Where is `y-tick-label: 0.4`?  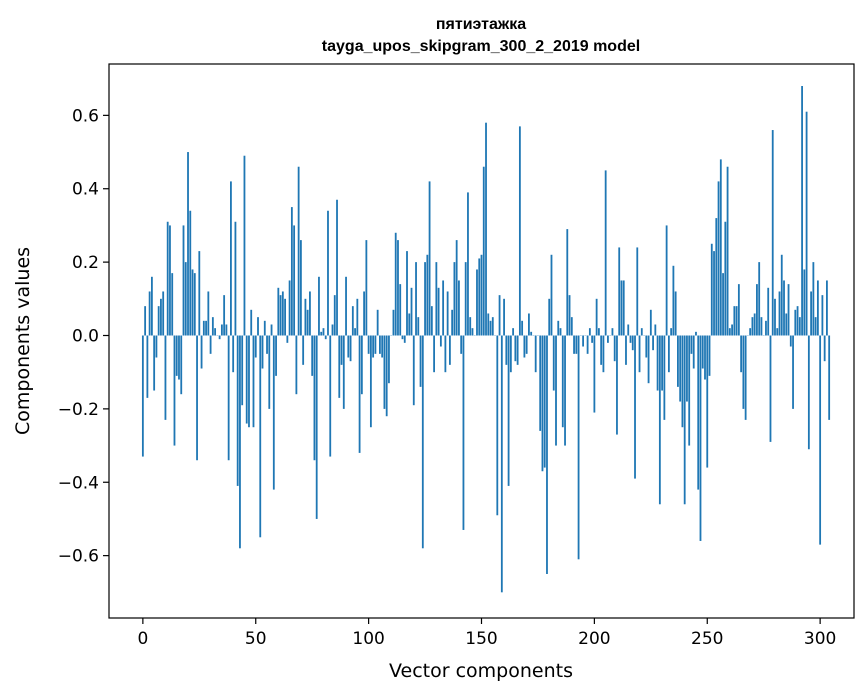 y-tick-label: 0.4 is located at coordinates (85, 190).